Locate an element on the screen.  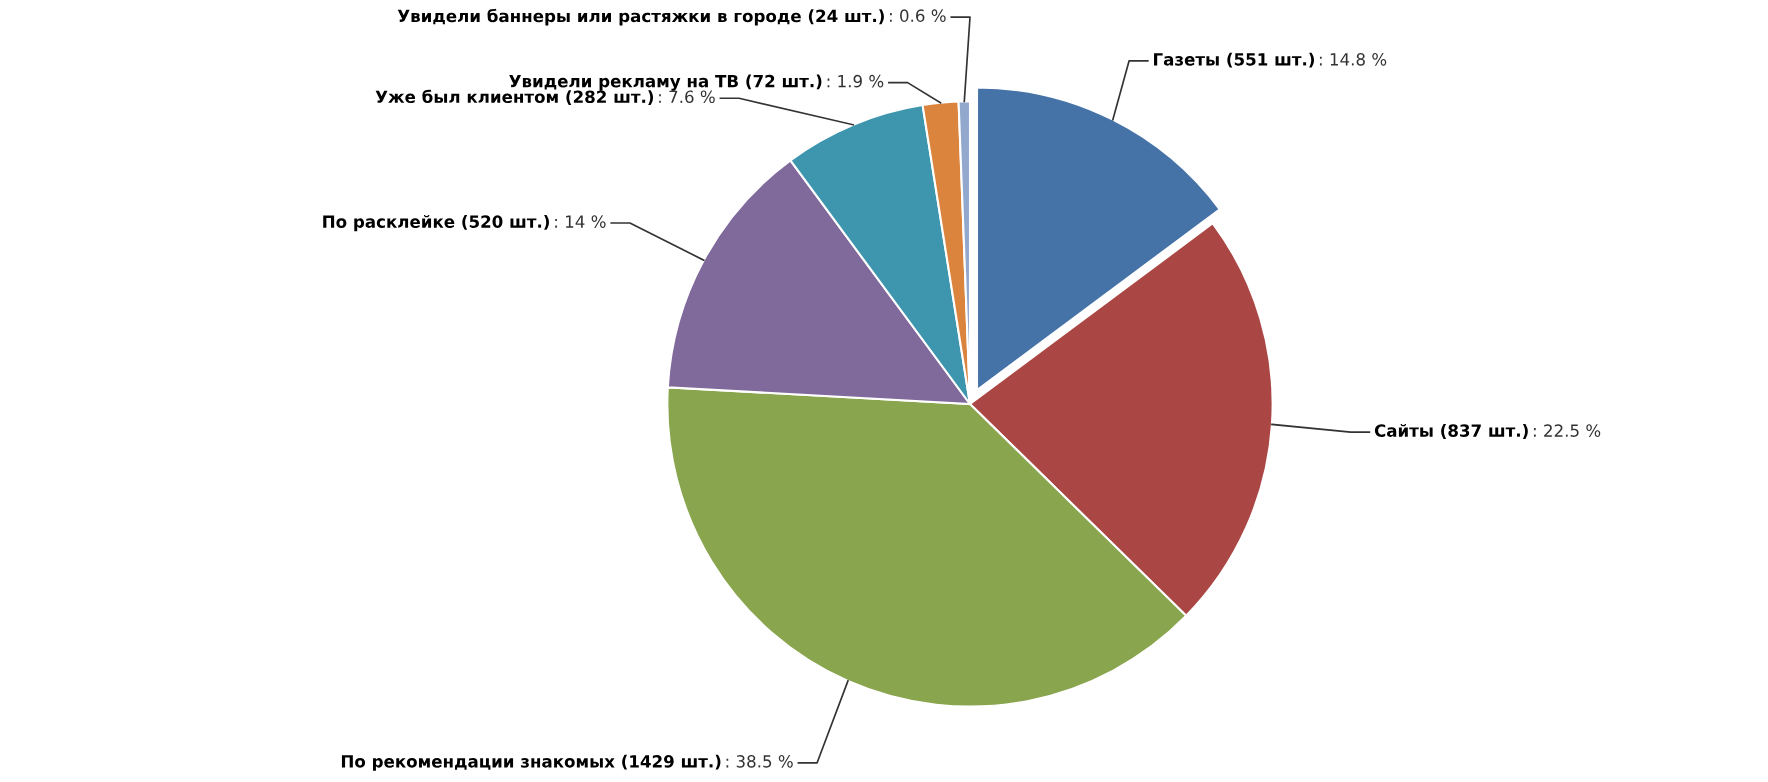
data-label: : 22.5 % is located at coordinates (1567, 430).